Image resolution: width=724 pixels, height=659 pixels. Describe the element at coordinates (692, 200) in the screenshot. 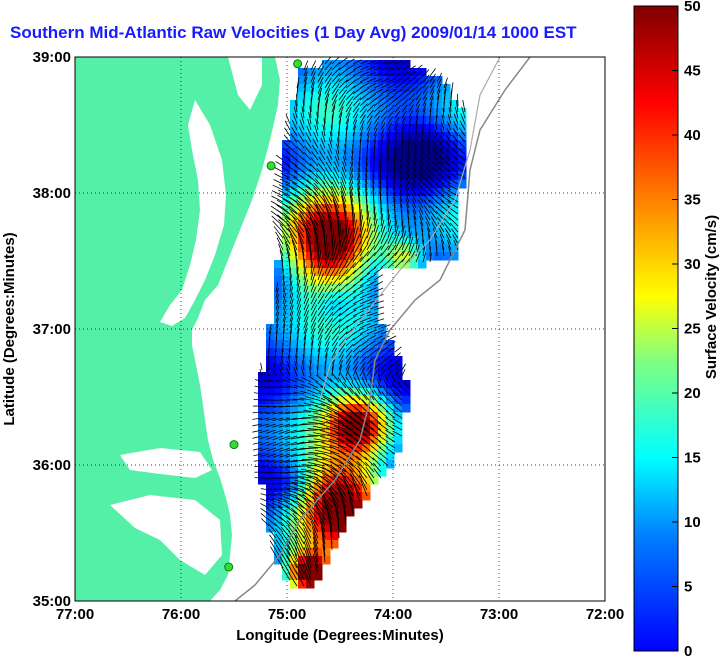

I see `colorbar-tick-label: 35` at that location.